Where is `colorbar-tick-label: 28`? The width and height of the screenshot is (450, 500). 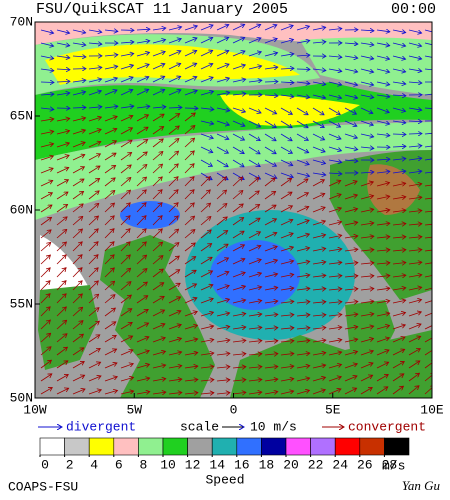 colorbar-tick-label: 28 is located at coordinates (390, 464).